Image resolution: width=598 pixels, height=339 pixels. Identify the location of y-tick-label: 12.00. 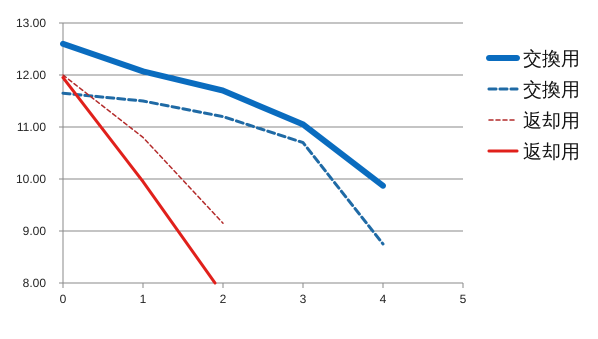
(31, 75).